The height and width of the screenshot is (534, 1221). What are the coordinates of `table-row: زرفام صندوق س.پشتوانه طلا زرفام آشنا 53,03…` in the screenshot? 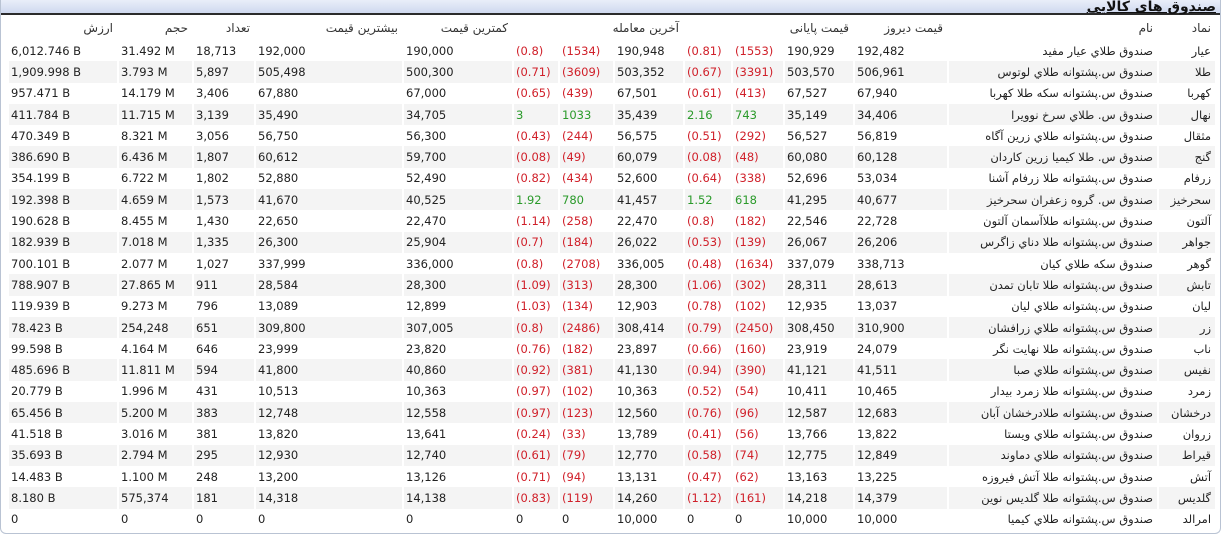 It's located at (611, 178).